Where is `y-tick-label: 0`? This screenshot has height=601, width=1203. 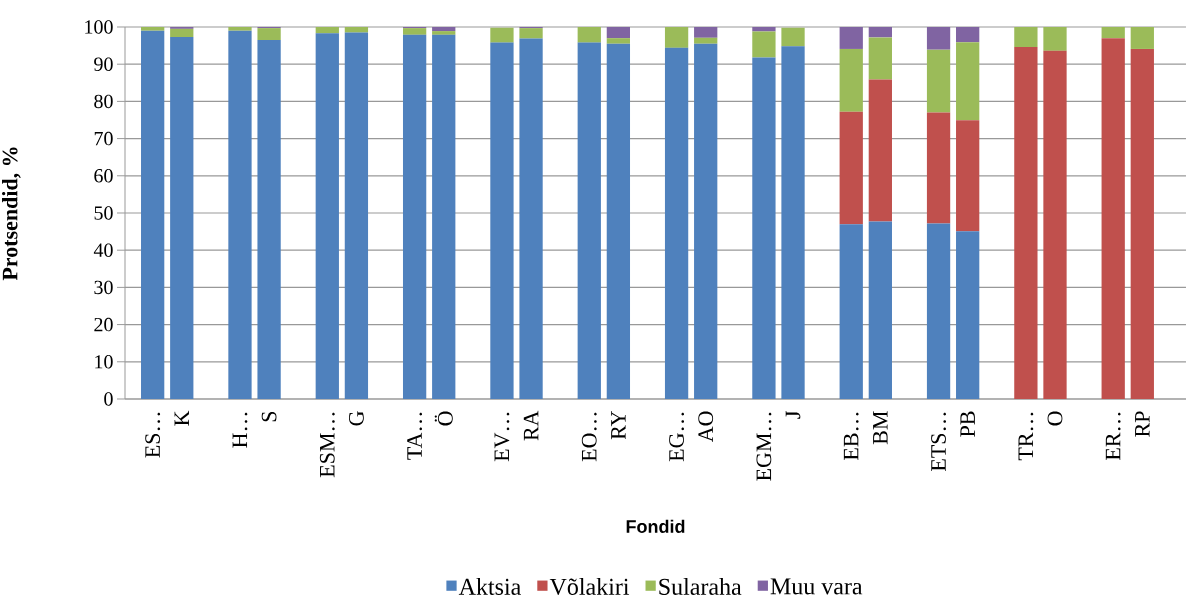
y-tick-label: 0 is located at coordinates (108, 399).